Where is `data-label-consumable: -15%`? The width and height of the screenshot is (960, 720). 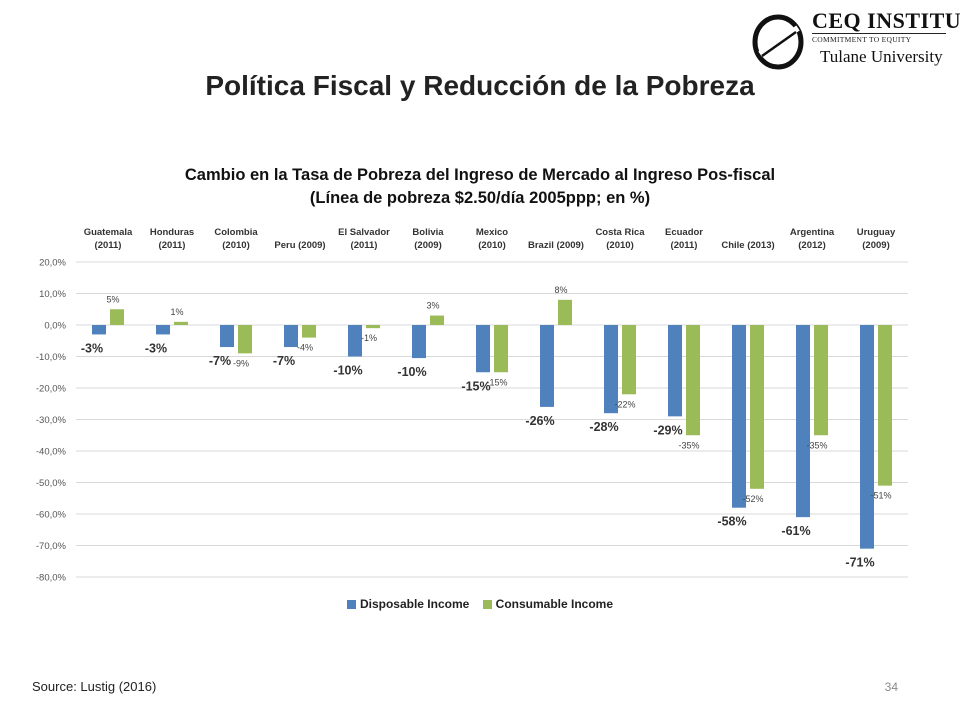 data-label-consumable: -15% is located at coordinates (496, 382).